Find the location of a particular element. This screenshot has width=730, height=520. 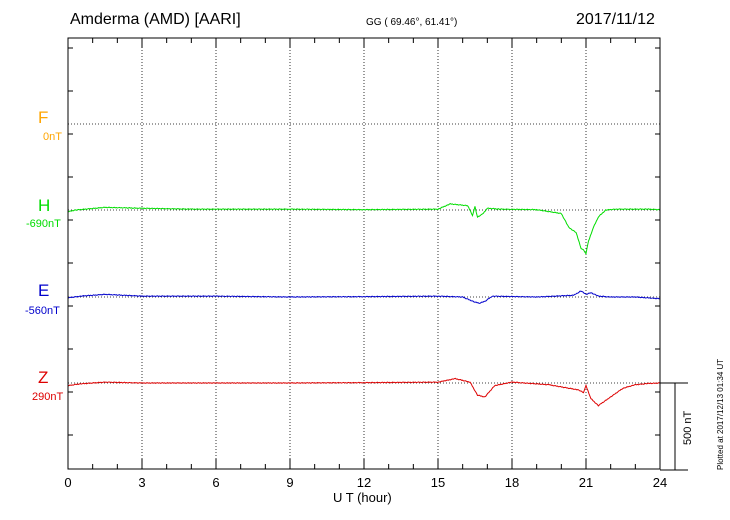

x-tick-label-0: 0 is located at coordinates (67, 482).